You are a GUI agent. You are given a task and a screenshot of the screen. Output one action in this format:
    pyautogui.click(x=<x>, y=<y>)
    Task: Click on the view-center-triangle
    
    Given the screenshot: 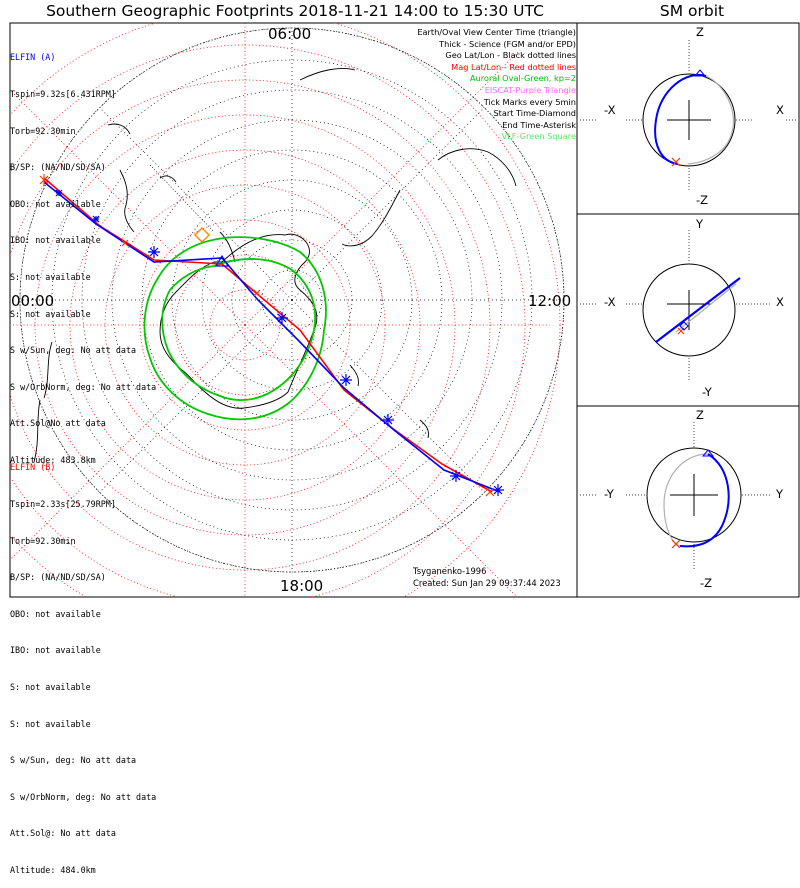 What is the action you would take?
    pyautogui.click(x=222, y=260)
    